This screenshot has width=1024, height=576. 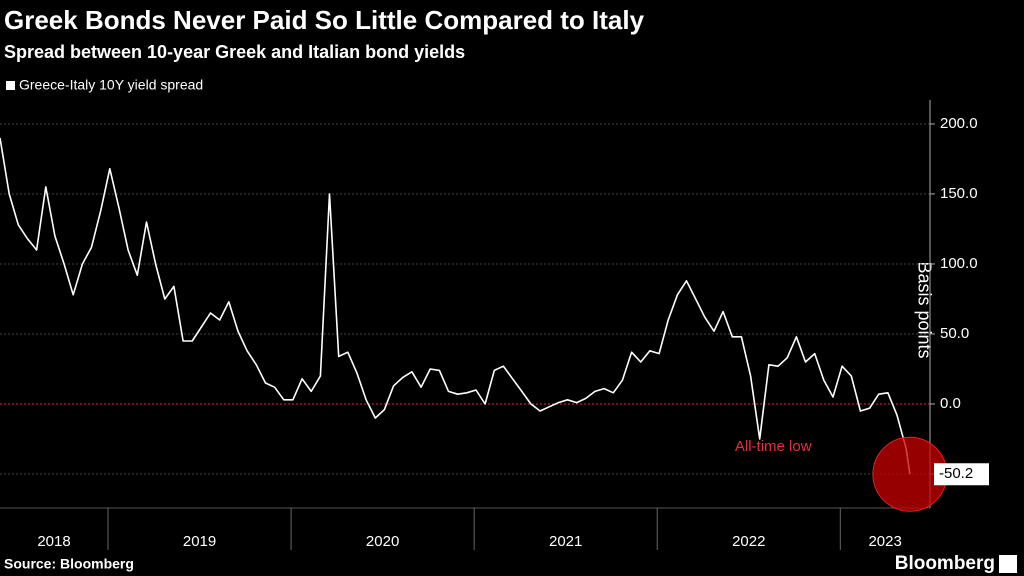 I want to click on last-value-box, so click(x=961, y=474).